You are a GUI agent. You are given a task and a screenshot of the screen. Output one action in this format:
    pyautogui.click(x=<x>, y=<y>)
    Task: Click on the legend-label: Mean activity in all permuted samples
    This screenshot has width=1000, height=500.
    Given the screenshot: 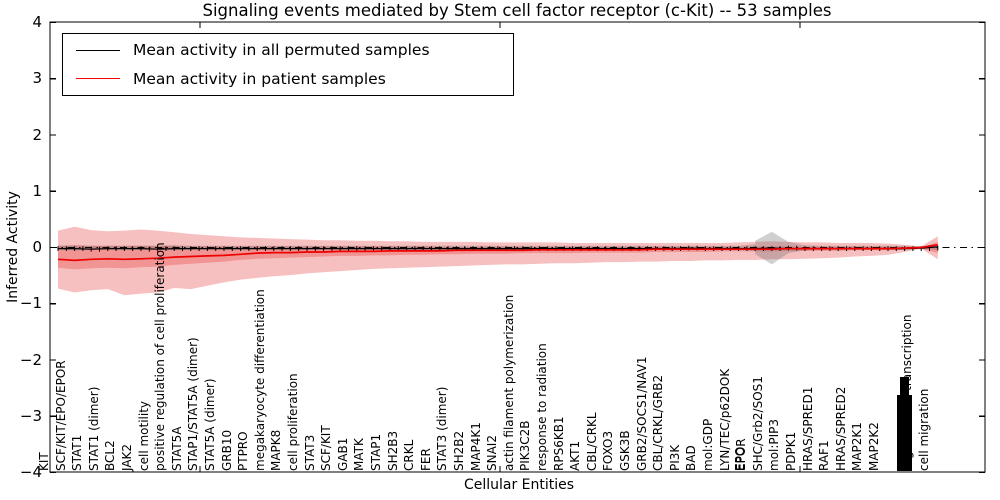 What is the action you would take?
    pyautogui.click(x=281, y=50)
    